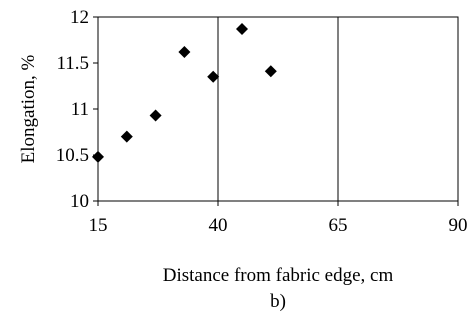 This screenshot has height=327, width=476. What do you see at coordinates (278, 218) in the screenshot?
I see `x-axis-ticks: 15 40 65 90` at bounding box center [278, 218].